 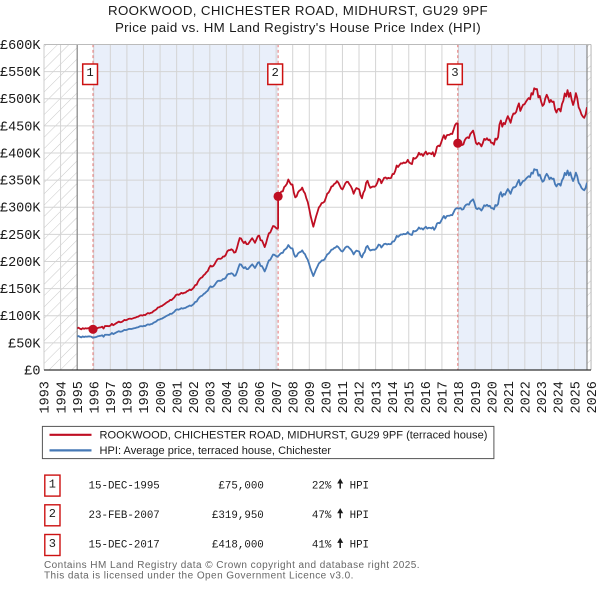 I want to click on svg-text: £400K, so click(x=20, y=154).